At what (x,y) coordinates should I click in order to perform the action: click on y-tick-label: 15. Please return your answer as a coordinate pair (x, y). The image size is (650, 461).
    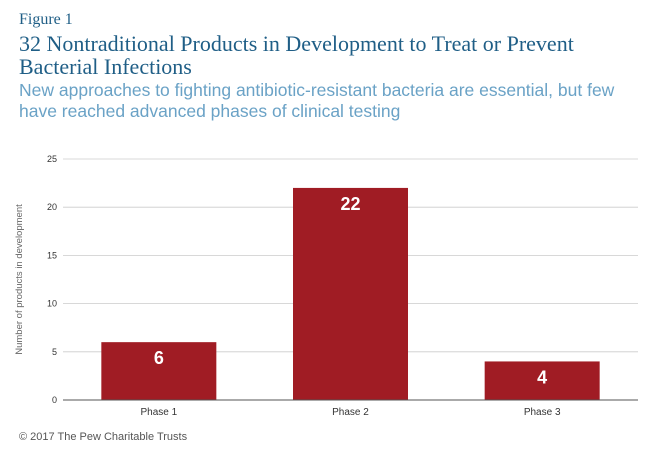
    Looking at the image, I should click on (52, 255).